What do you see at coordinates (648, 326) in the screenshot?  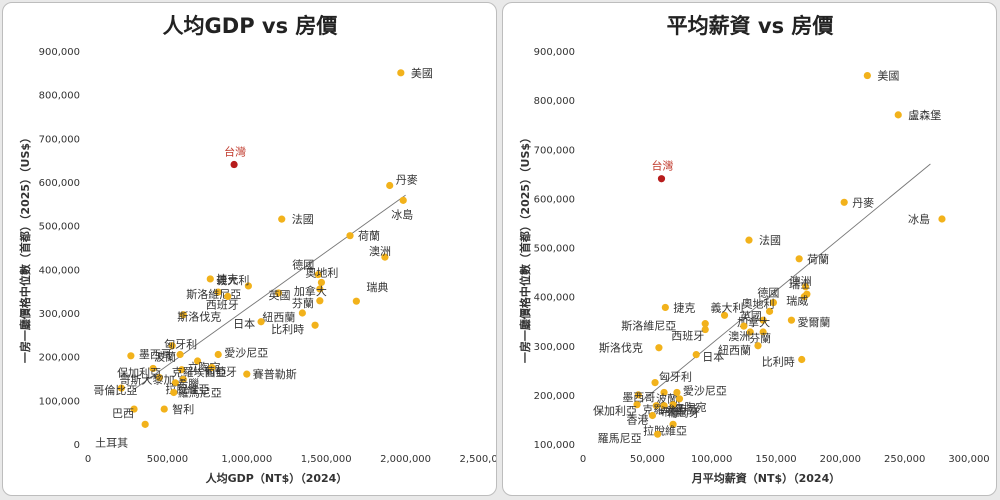 I see `point-label: 斯洛維尼亞` at bounding box center [648, 326].